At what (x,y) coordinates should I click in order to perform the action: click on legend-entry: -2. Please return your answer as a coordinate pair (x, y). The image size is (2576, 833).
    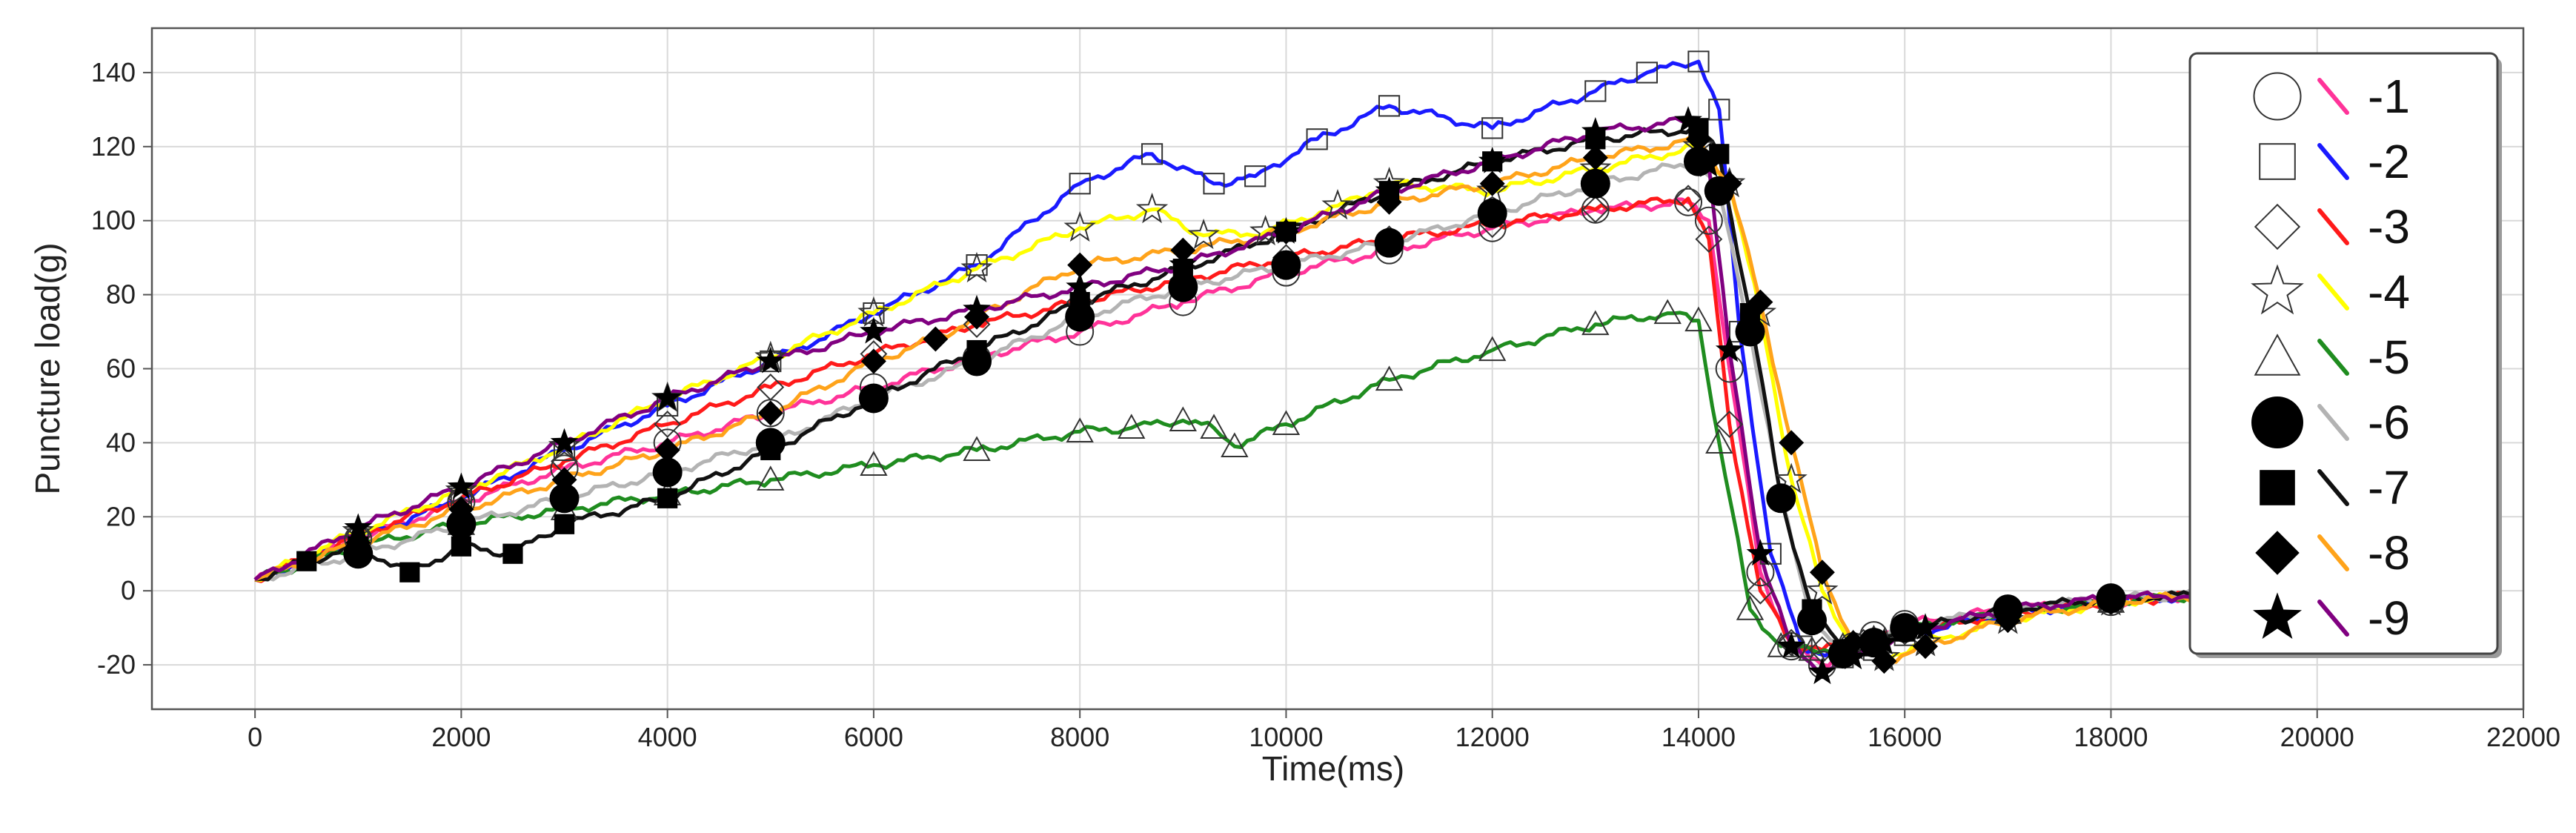
    Looking at the image, I should click on (2334, 161).